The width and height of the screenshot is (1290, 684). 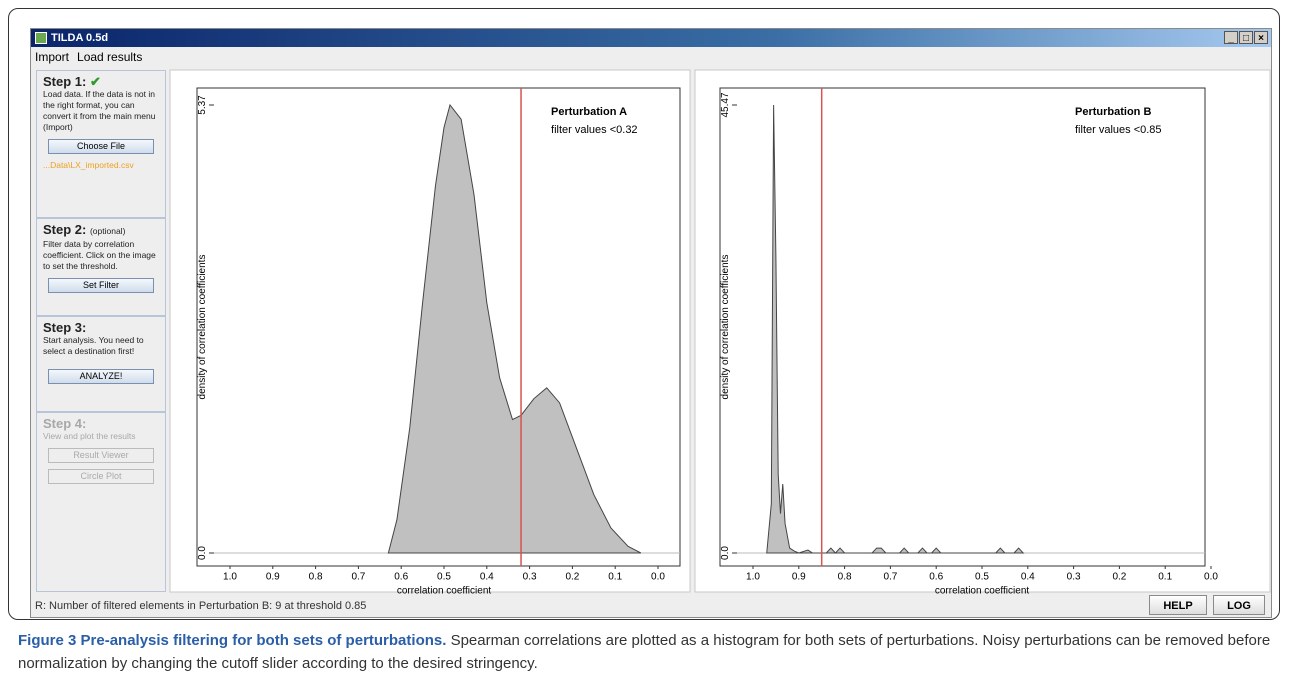 What do you see at coordinates (101, 455) in the screenshot?
I see `button: Result Viewer` at bounding box center [101, 455].